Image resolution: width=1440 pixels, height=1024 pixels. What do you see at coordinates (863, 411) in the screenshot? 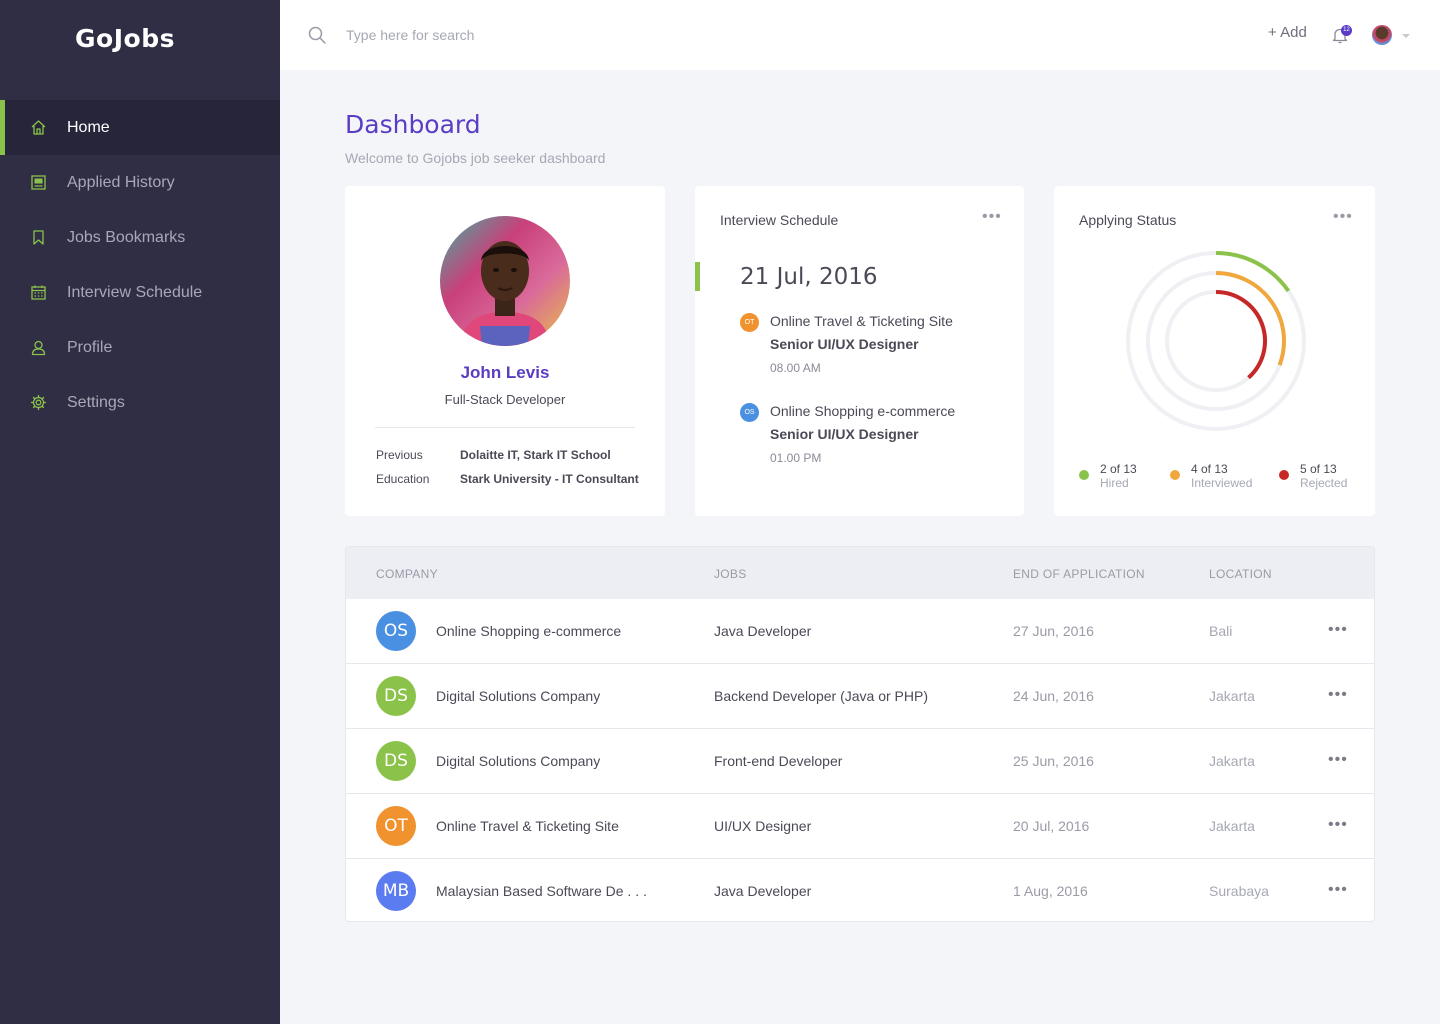
I see `schedule-company: Online Shopping e-commerce` at bounding box center [863, 411].